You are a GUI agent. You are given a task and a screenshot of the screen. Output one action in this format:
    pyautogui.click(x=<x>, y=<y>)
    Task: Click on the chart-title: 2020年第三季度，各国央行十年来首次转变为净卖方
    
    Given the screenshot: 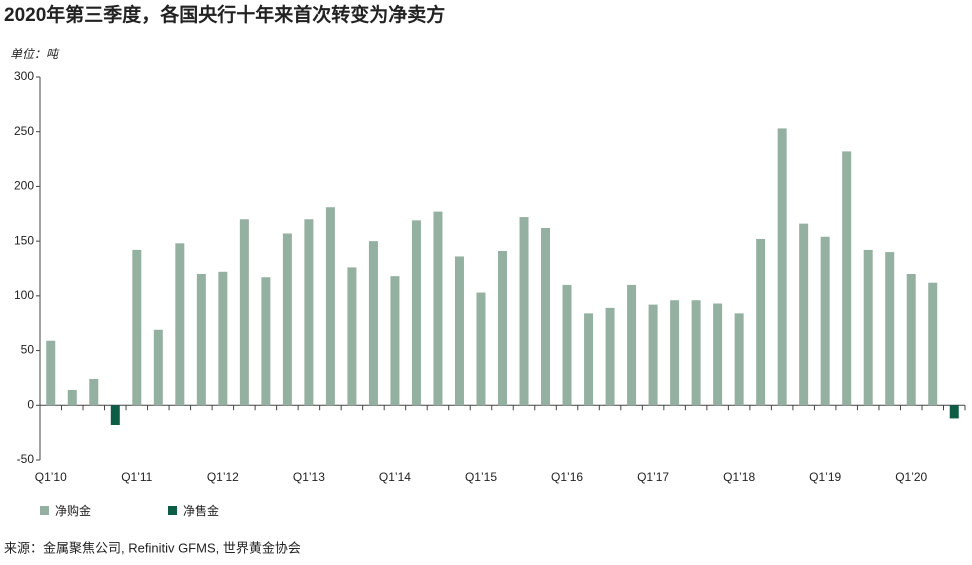 What is the action you would take?
    pyautogui.click(x=224, y=14)
    